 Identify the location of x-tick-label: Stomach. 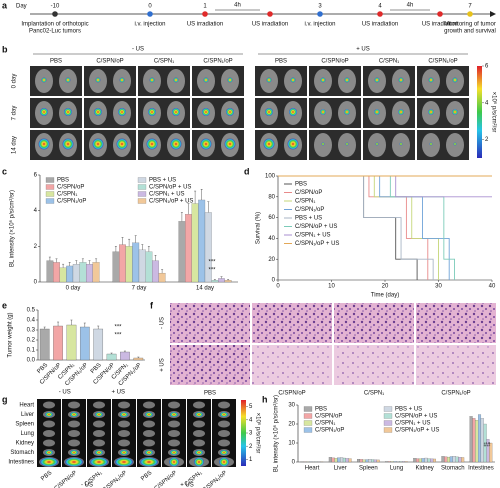
(453, 469).